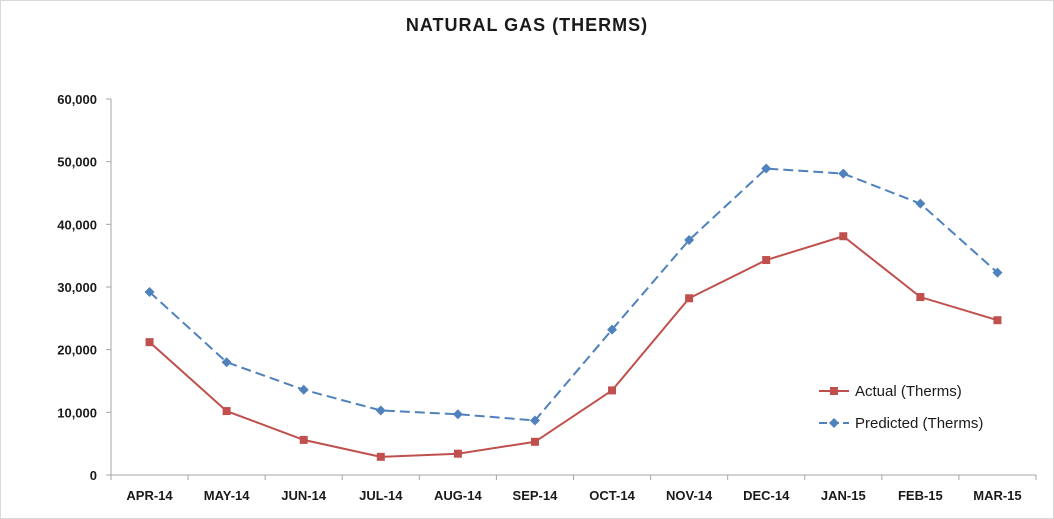 The height and width of the screenshot is (519, 1054). What do you see at coordinates (458, 495) in the screenshot?
I see `x-tick-label: AUG-14` at bounding box center [458, 495].